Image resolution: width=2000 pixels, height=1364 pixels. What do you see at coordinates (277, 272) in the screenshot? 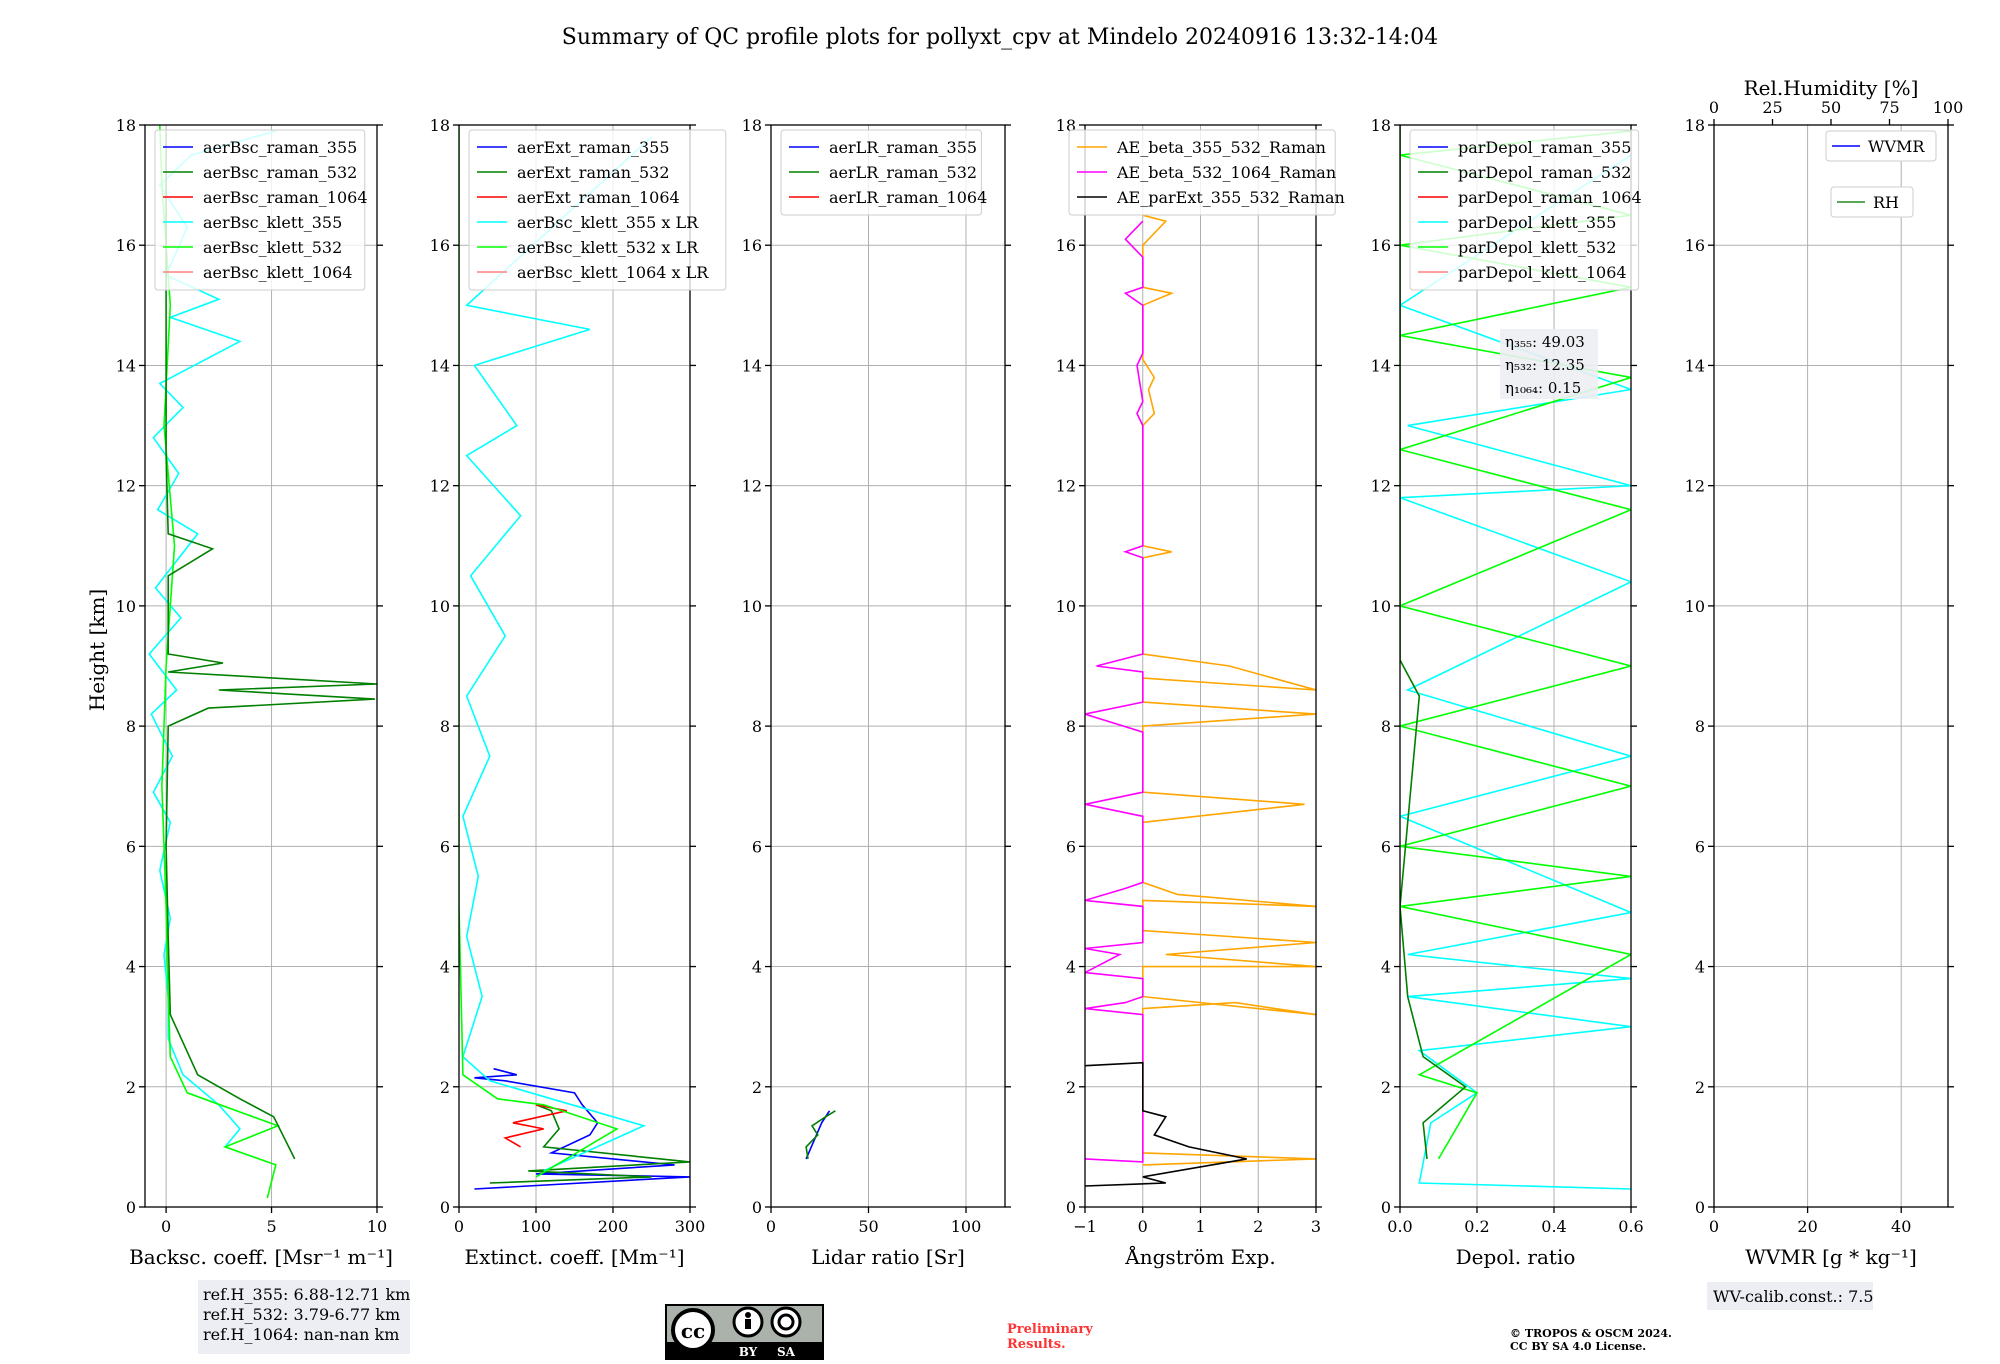
I see `legend-label-aerBsc_klett_1064: aerBsc_klett_1064` at bounding box center [277, 272].